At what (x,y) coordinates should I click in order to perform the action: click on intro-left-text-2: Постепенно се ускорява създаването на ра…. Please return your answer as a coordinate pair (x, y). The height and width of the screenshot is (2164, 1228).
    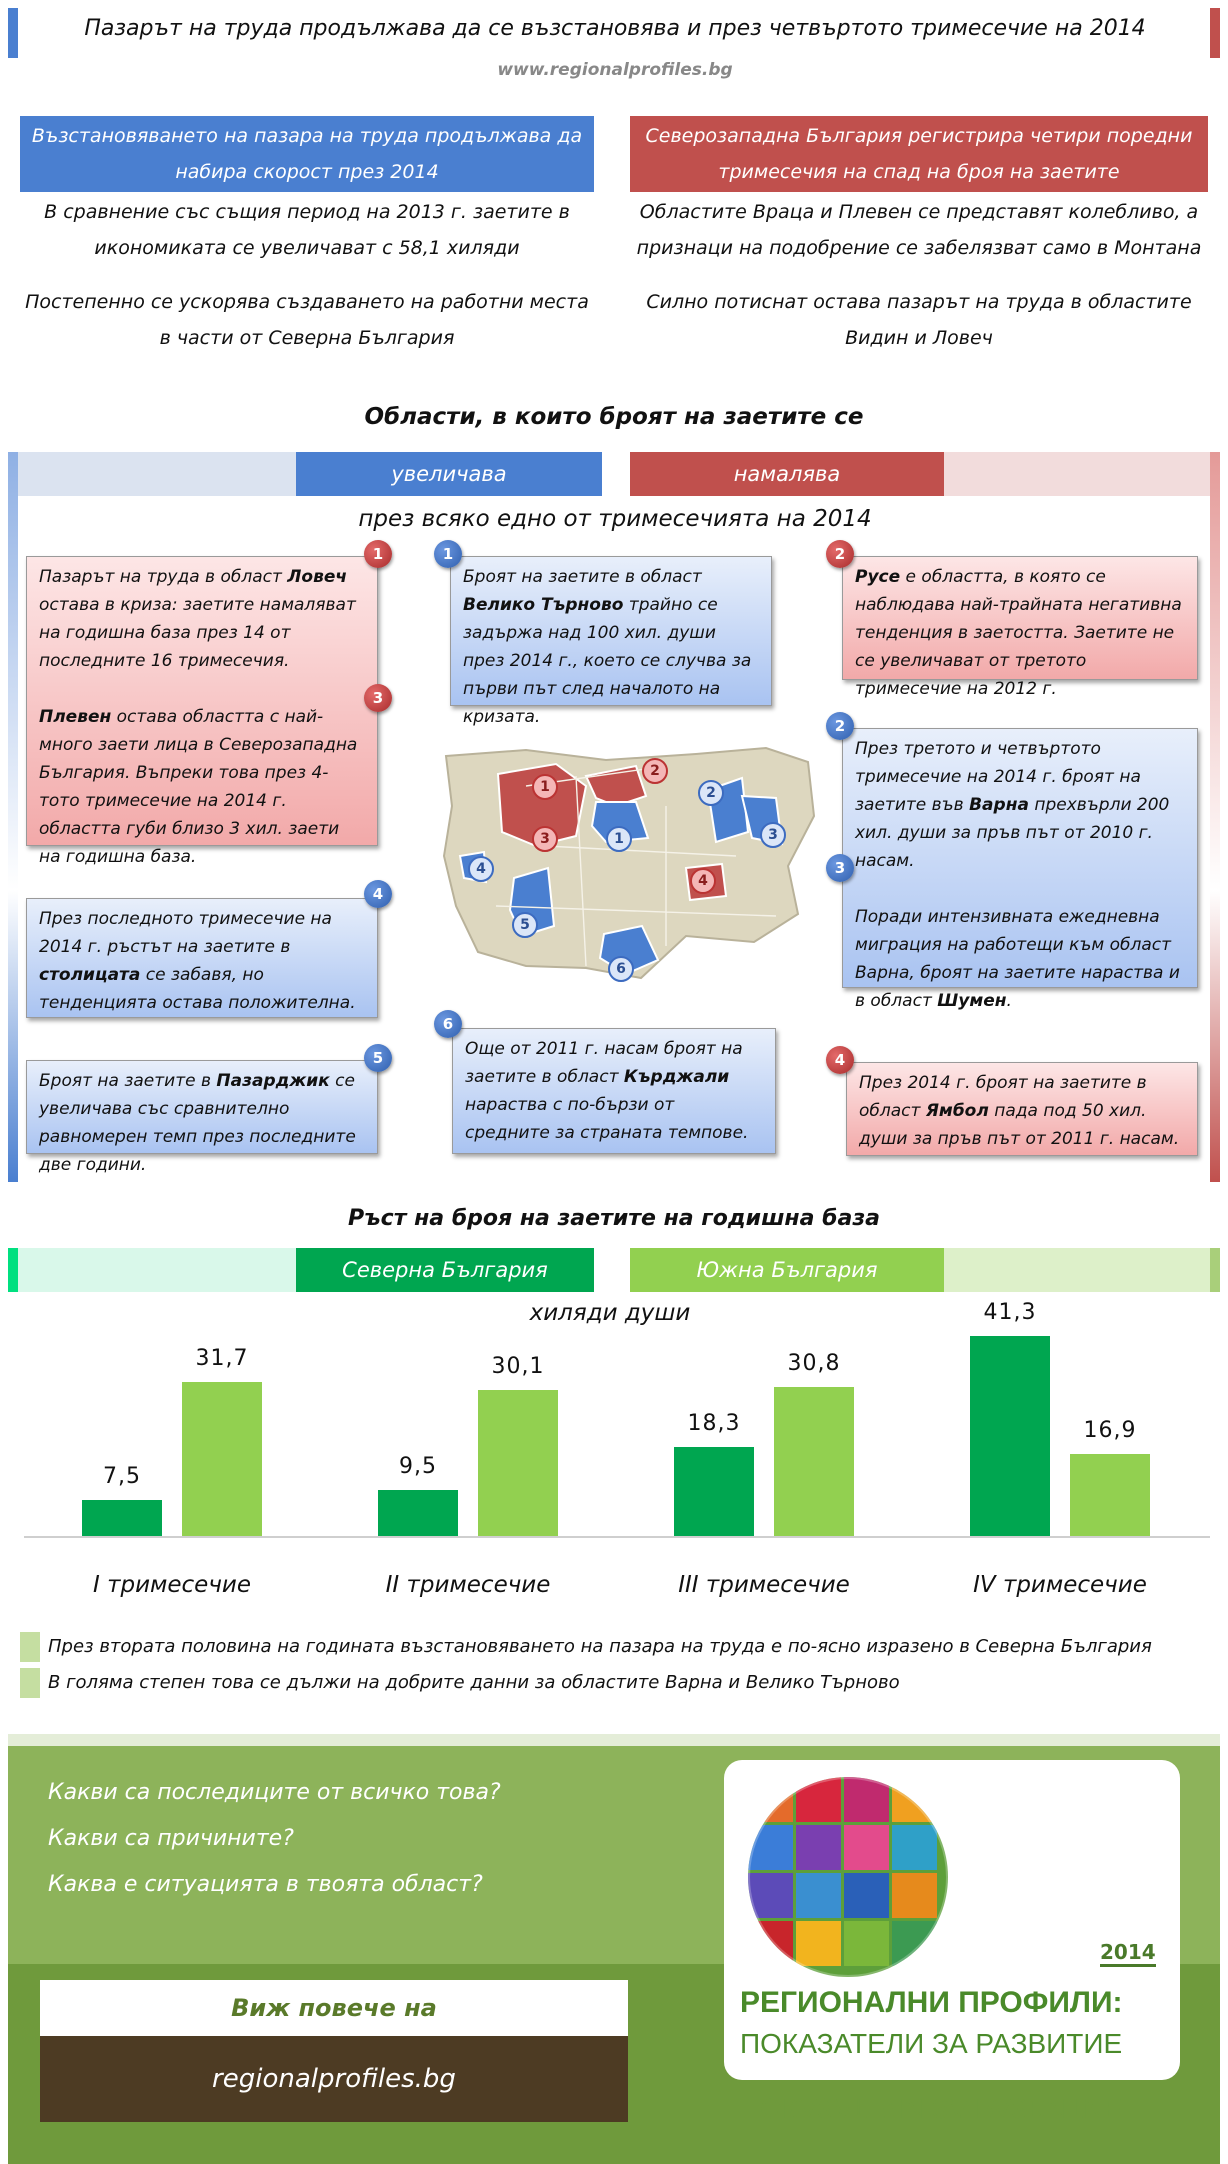
    Looking at the image, I should click on (307, 320).